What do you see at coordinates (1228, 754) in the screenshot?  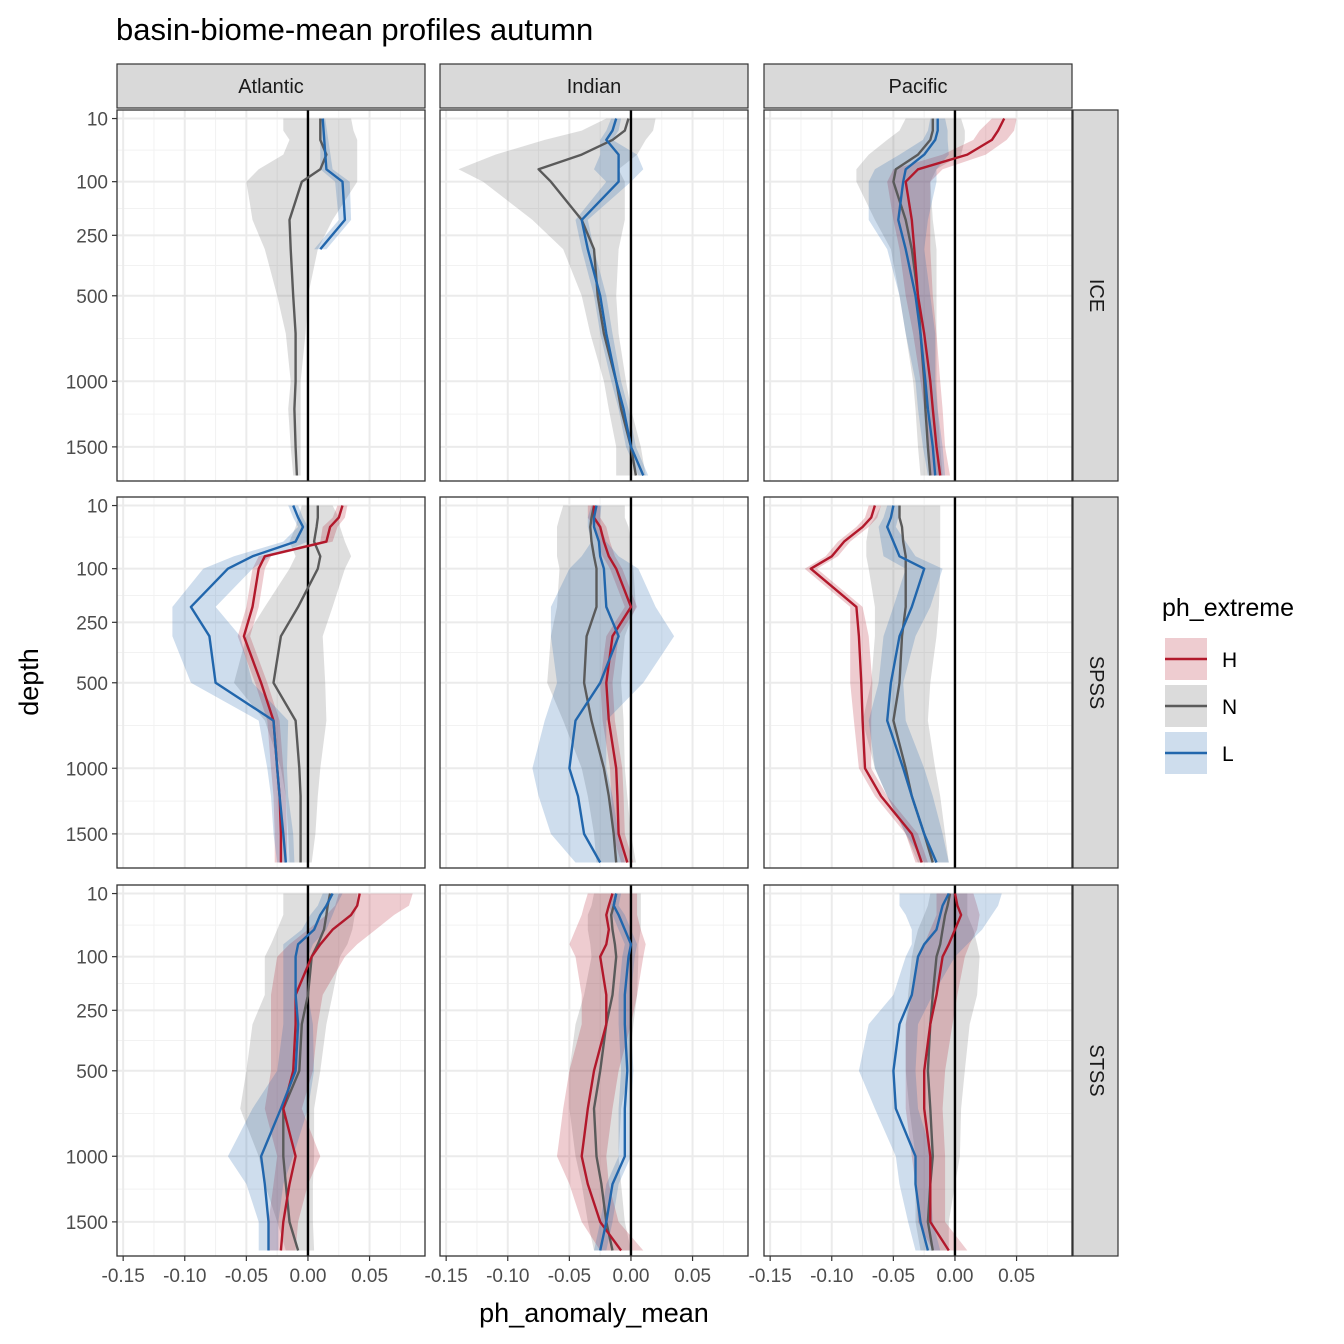 I see `legend-item-label: L` at bounding box center [1228, 754].